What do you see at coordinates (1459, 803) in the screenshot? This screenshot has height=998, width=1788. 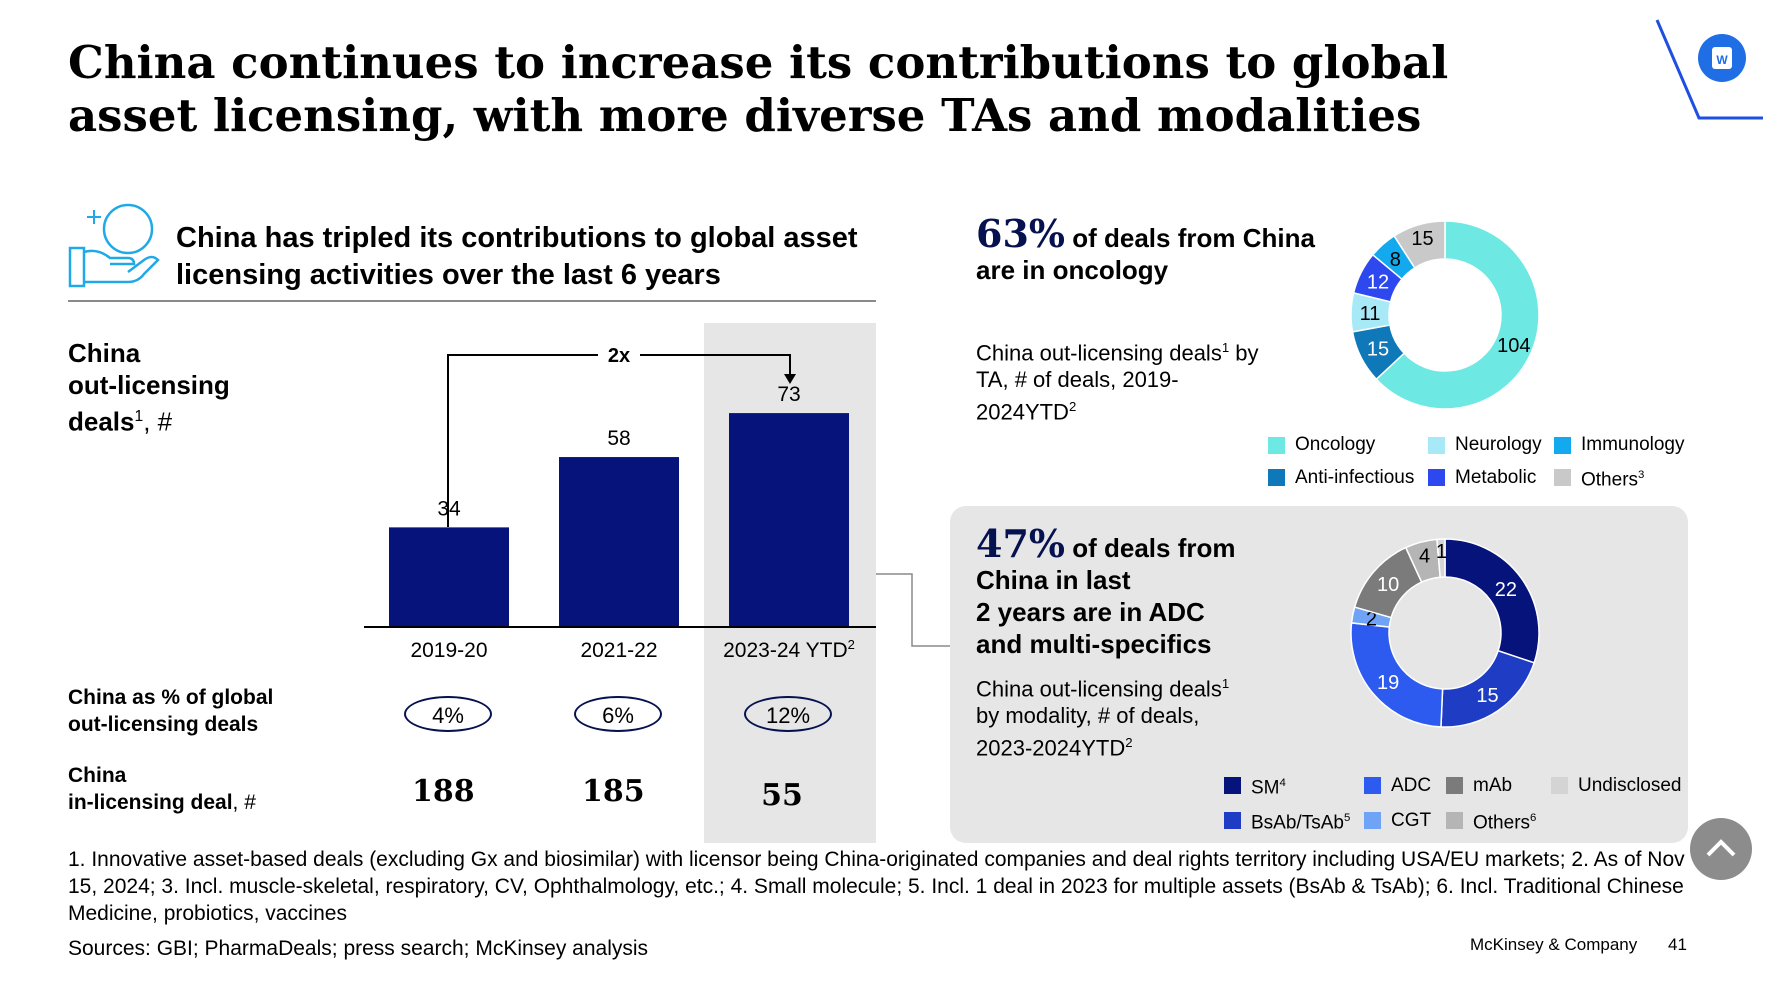 I see `mod-legend: SM4 ADC mAb Undisclosed BsAb/TsAb5 CGT Others6` at bounding box center [1459, 803].